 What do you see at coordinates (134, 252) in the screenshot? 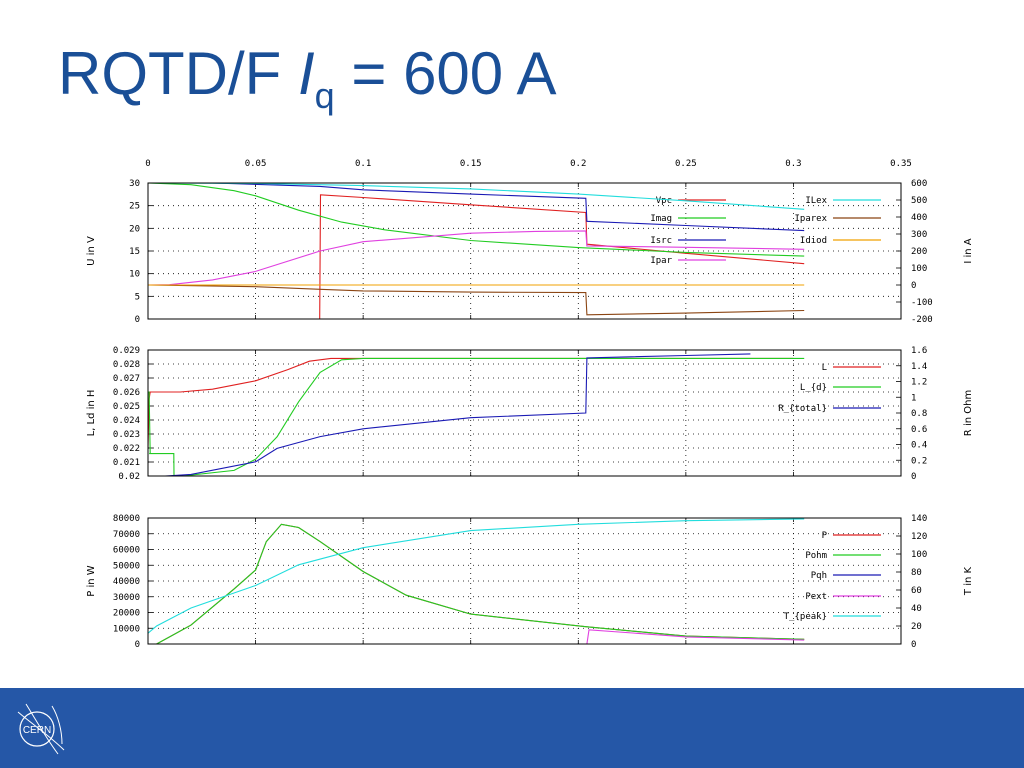
I see `y-tick-label: 15` at bounding box center [134, 252].